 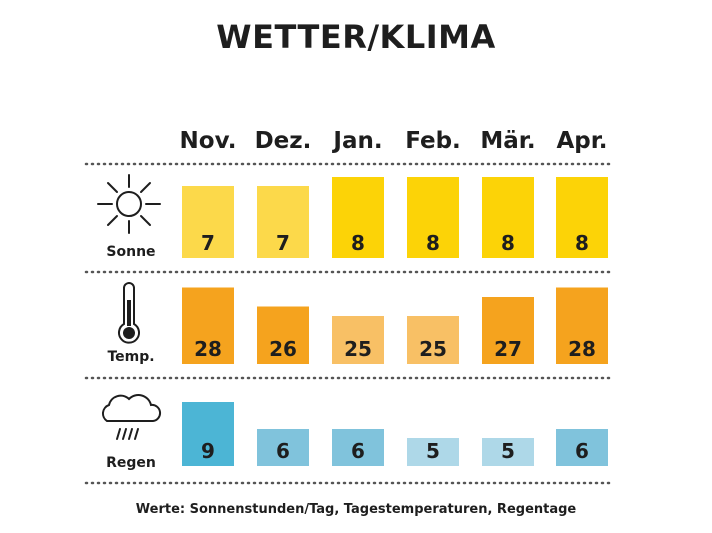 What do you see at coordinates (581, 141) in the screenshot?
I see `month-label: Apr.` at bounding box center [581, 141].